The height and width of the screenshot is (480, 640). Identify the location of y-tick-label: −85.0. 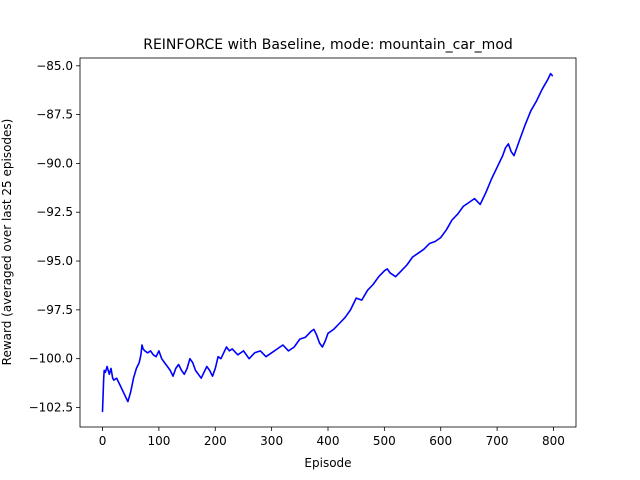
(54, 66).